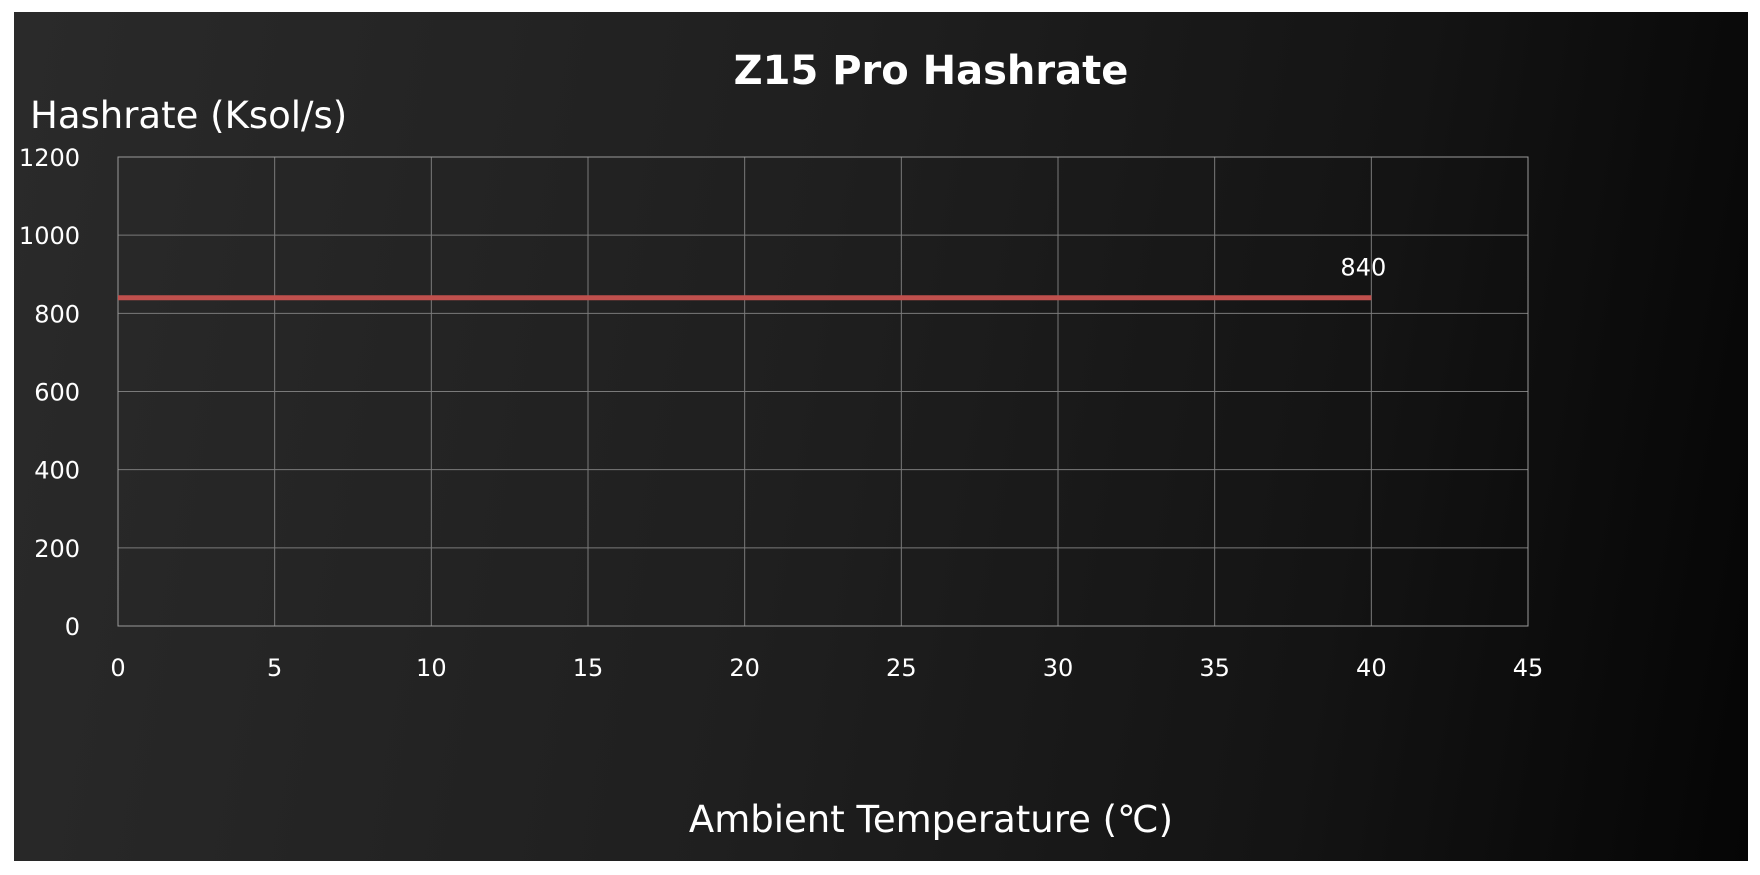 The width and height of the screenshot is (1760, 875). What do you see at coordinates (1058, 668) in the screenshot?
I see `x-tick-label: 30` at bounding box center [1058, 668].